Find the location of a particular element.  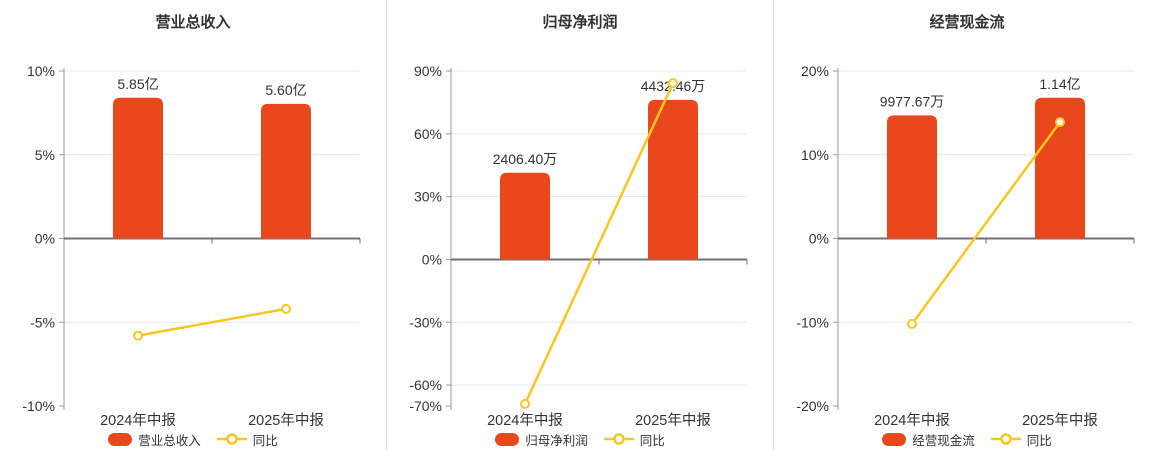

bar-legend-label: 归母净利润 is located at coordinates (556, 440).